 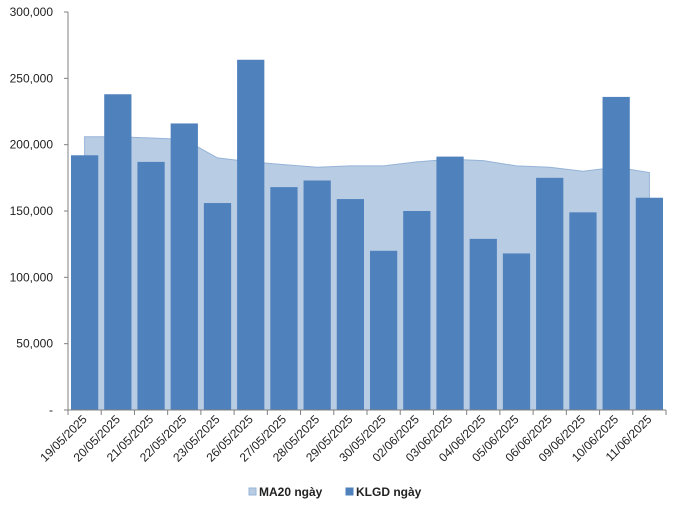 What do you see at coordinates (349, 491) in the screenshot?
I see `legend-swatch-klgd` at bounding box center [349, 491].